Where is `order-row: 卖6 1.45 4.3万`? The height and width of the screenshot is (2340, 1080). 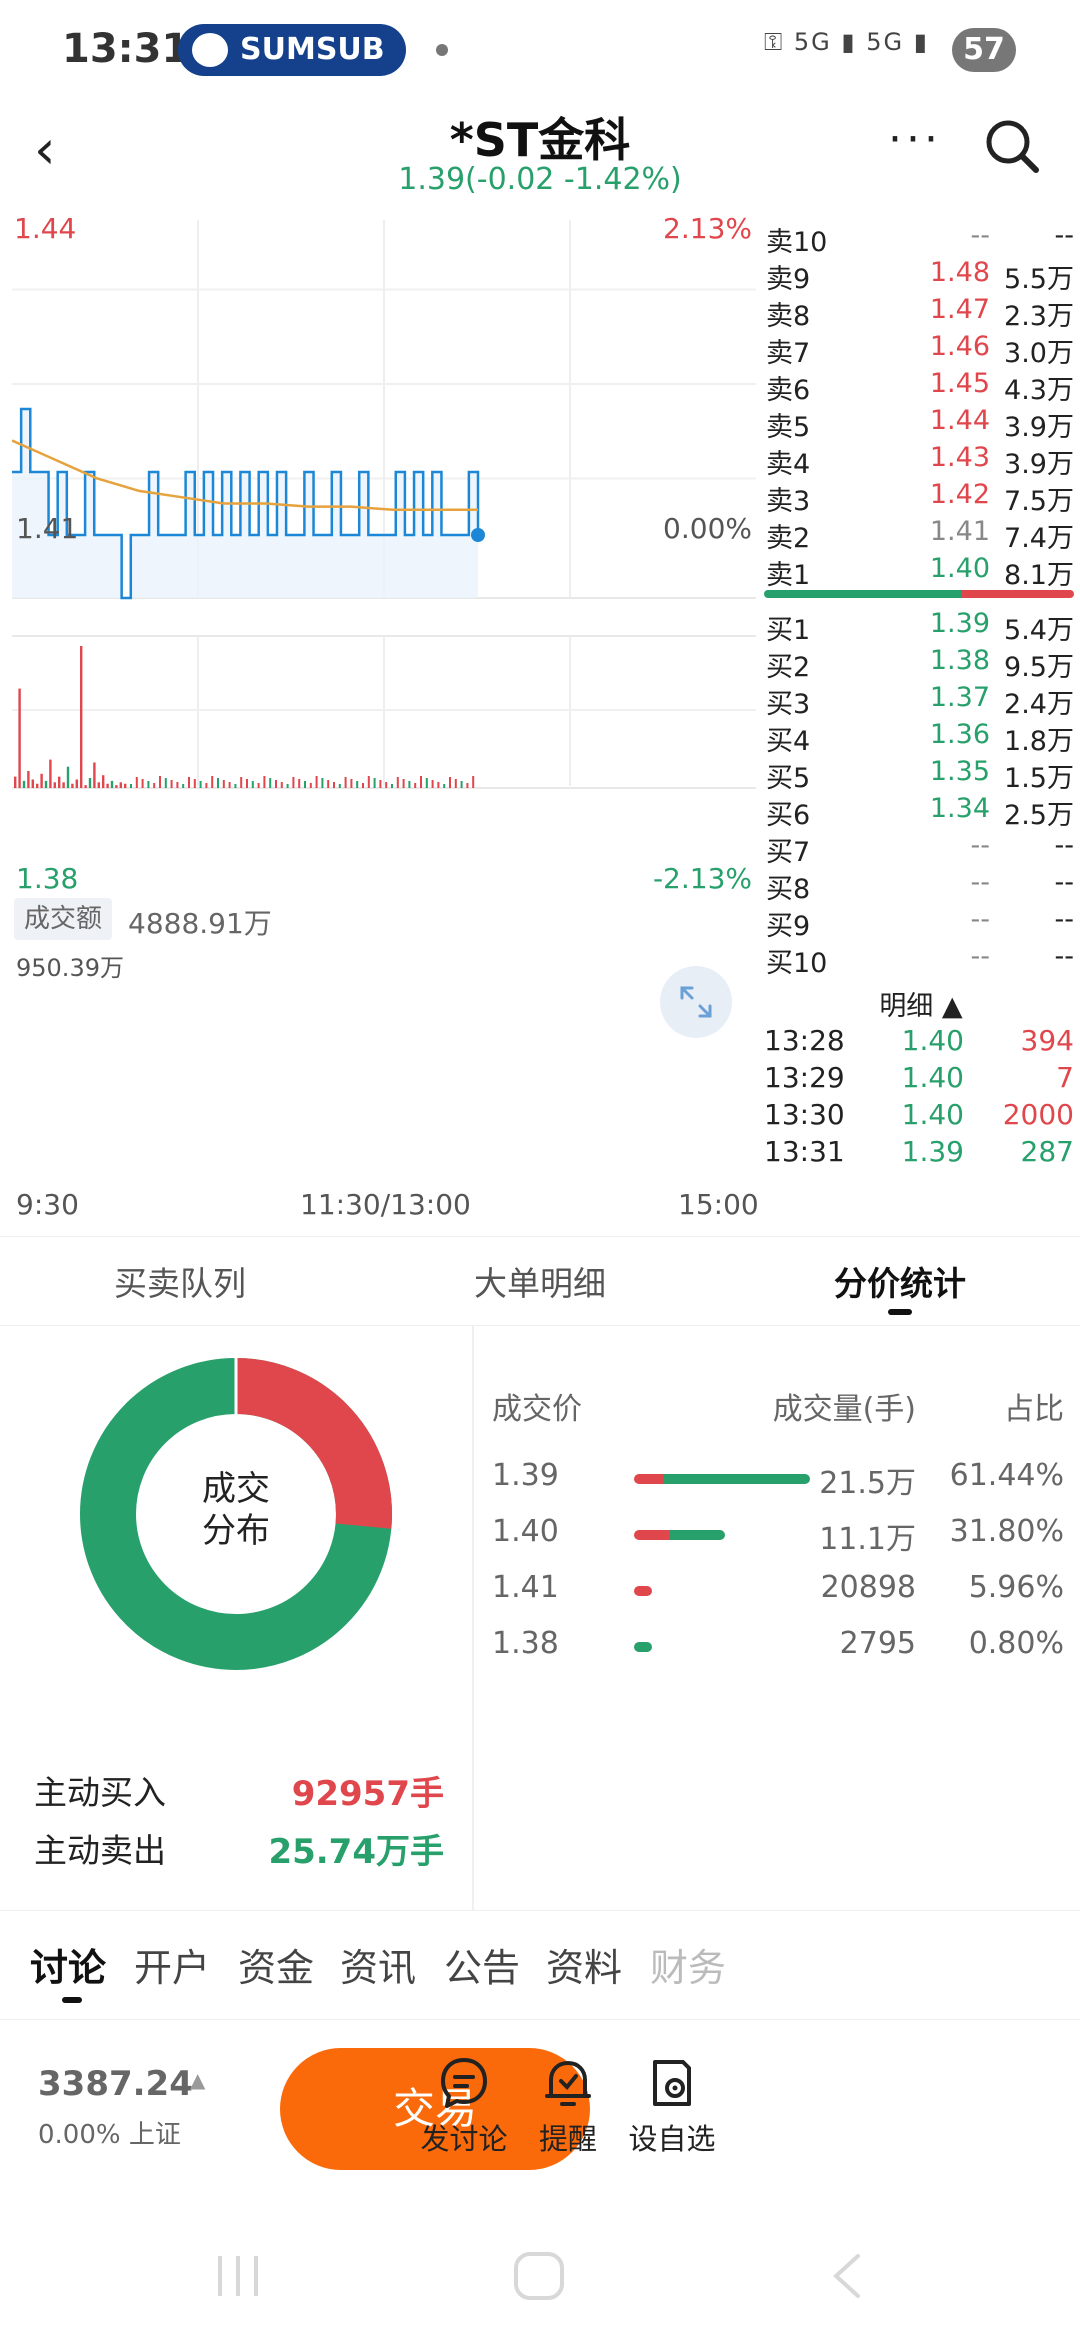 order-row: 卖6 1.45 4.3万 is located at coordinates (921, 387).